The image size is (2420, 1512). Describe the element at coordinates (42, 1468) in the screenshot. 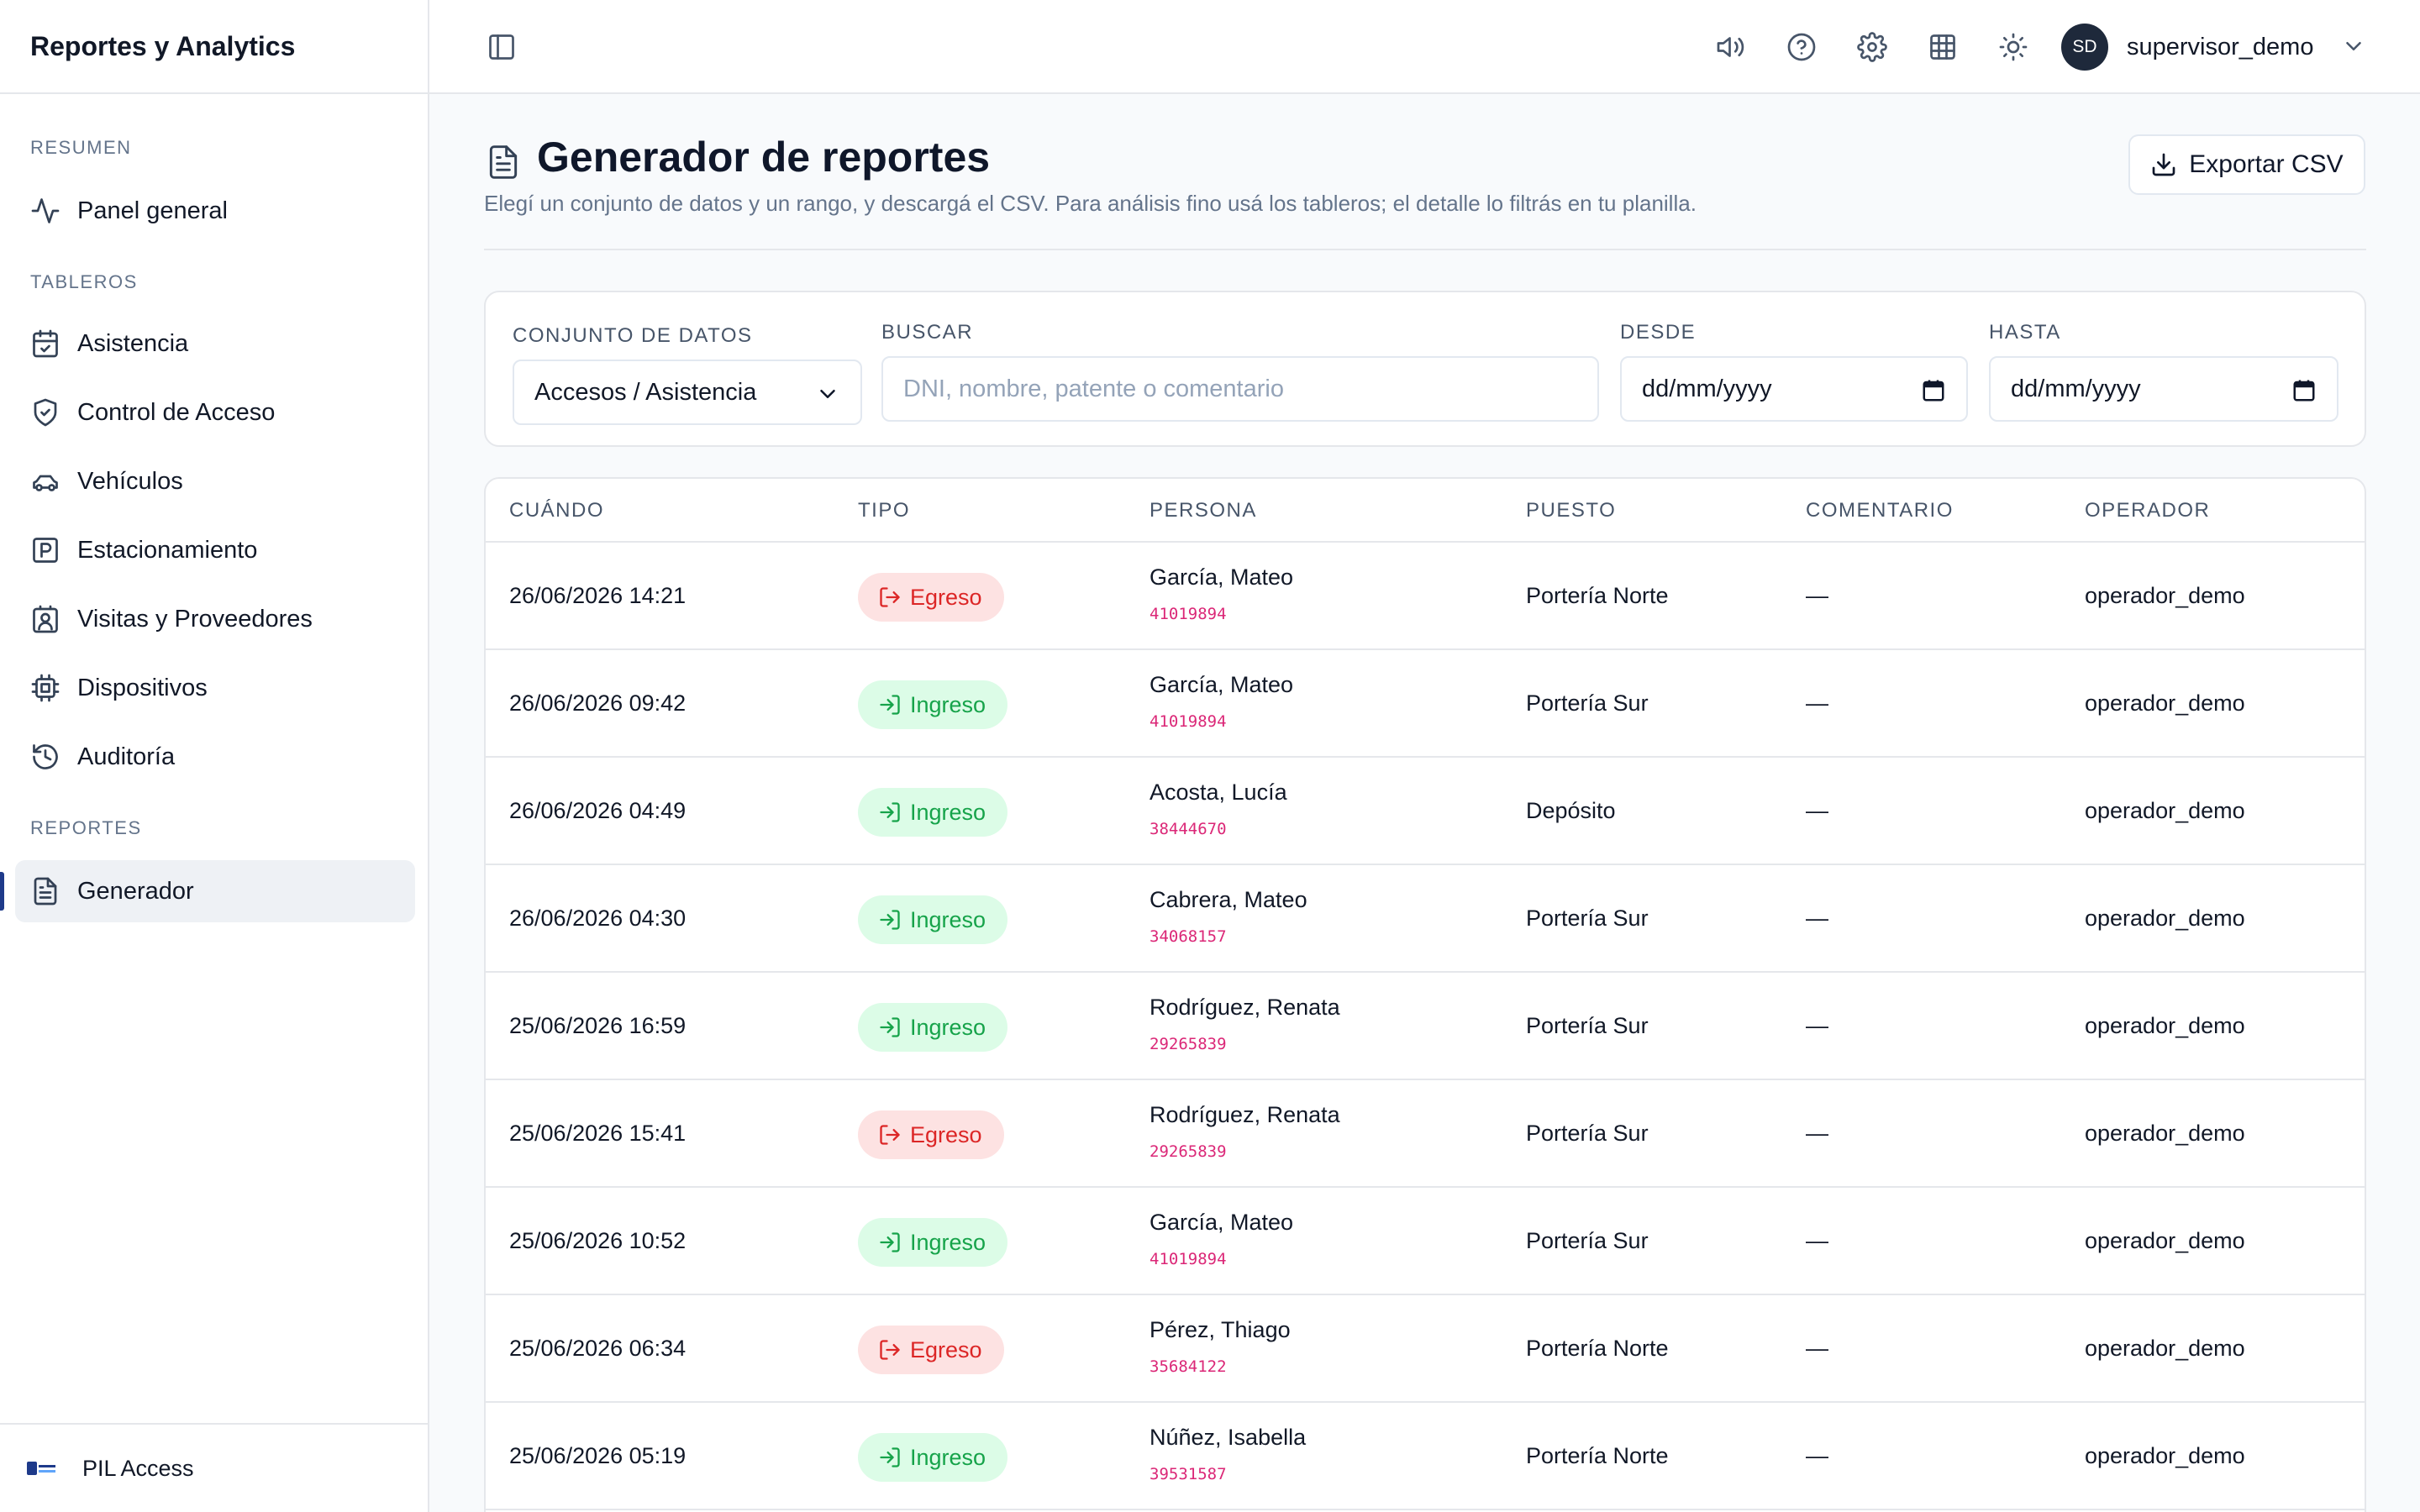

I see `pil-logo-icon` at that location.